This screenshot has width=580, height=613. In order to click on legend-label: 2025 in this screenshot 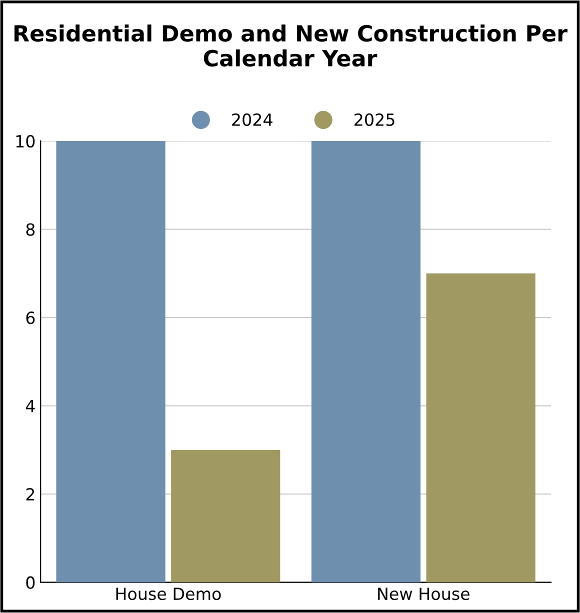, I will do `click(374, 119)`.